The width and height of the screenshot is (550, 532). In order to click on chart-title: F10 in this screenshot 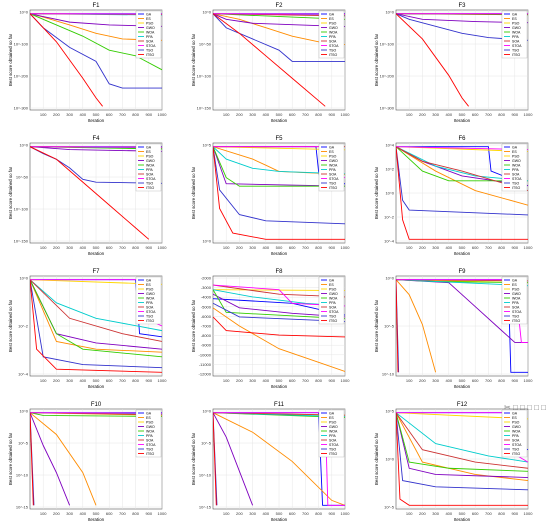, I will do `click(96, 405)`.